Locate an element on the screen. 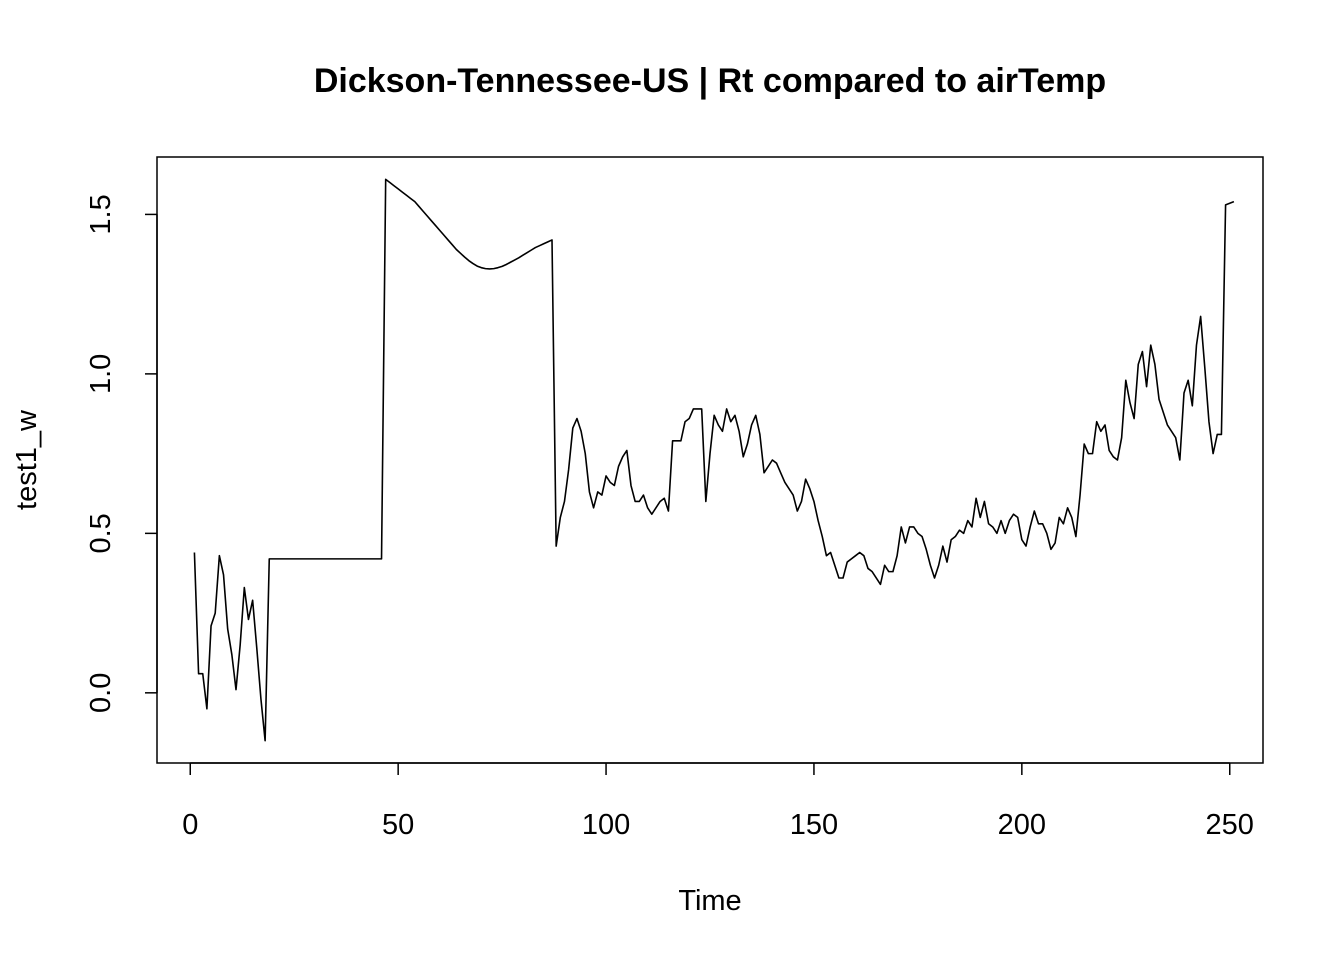 The image size is (1344, 960). x-tick-label: 0 is located at coordinates (190, 825).